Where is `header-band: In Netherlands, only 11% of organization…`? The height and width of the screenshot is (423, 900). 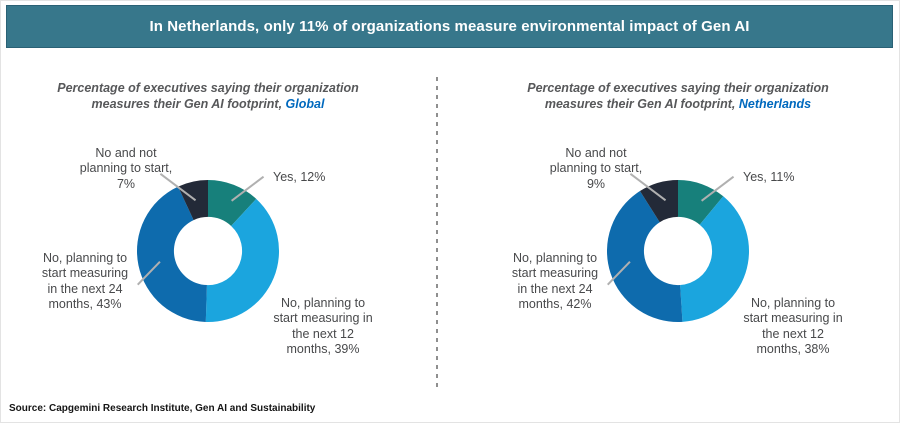
header-band: In Netherlands, only 11% of organization… is located at coordinates (449, 26).